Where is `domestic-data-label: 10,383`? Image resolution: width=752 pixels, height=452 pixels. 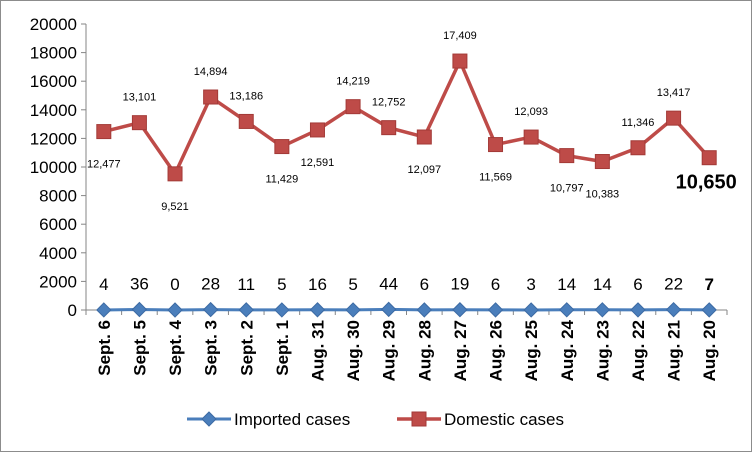 domestic-data-label: 10,383 is located at coordinates (603, 195).